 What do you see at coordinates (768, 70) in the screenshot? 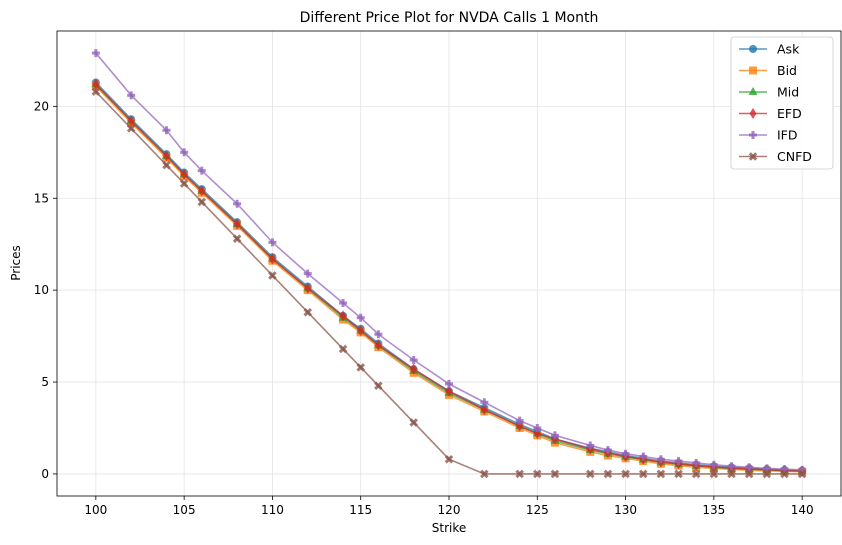
I see `legend-item-bid: Bid` at bounding box center [768, 70].